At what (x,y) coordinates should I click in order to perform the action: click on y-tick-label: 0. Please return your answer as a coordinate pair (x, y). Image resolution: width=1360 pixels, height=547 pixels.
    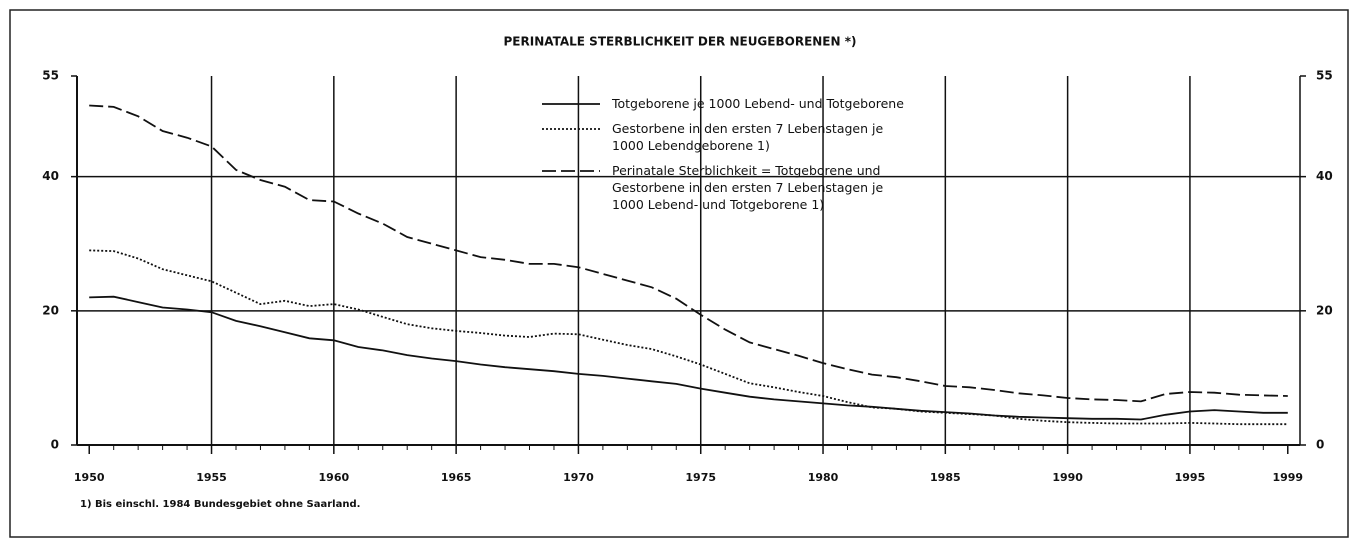
    Looking at the image, I should click on (55, 445).